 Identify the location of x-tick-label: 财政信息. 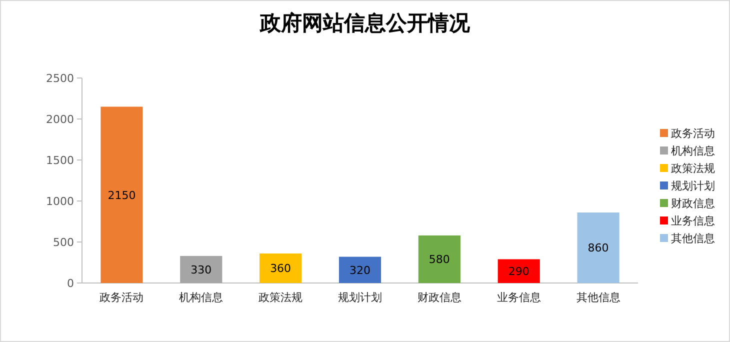
(439, 297).